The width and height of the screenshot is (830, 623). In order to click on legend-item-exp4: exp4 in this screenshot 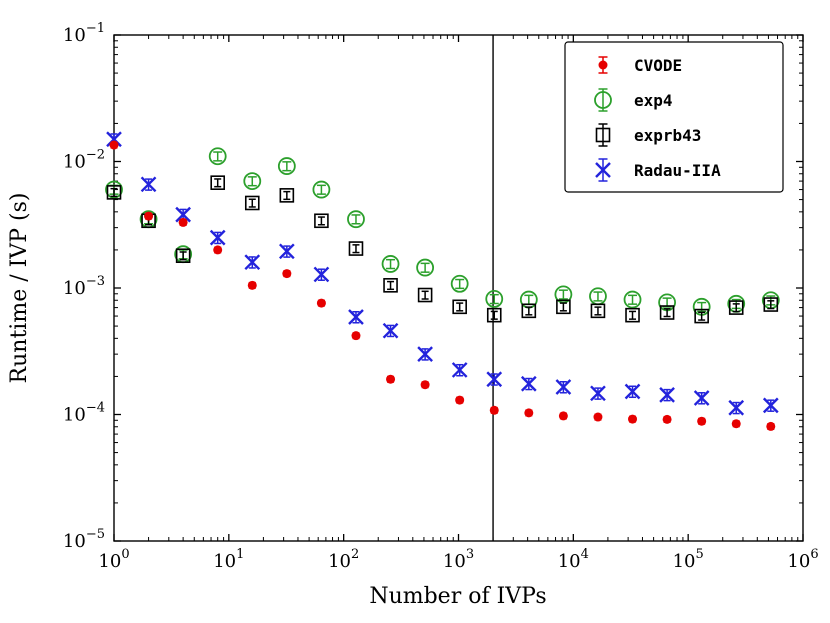, I will do `click(633, 100)`.